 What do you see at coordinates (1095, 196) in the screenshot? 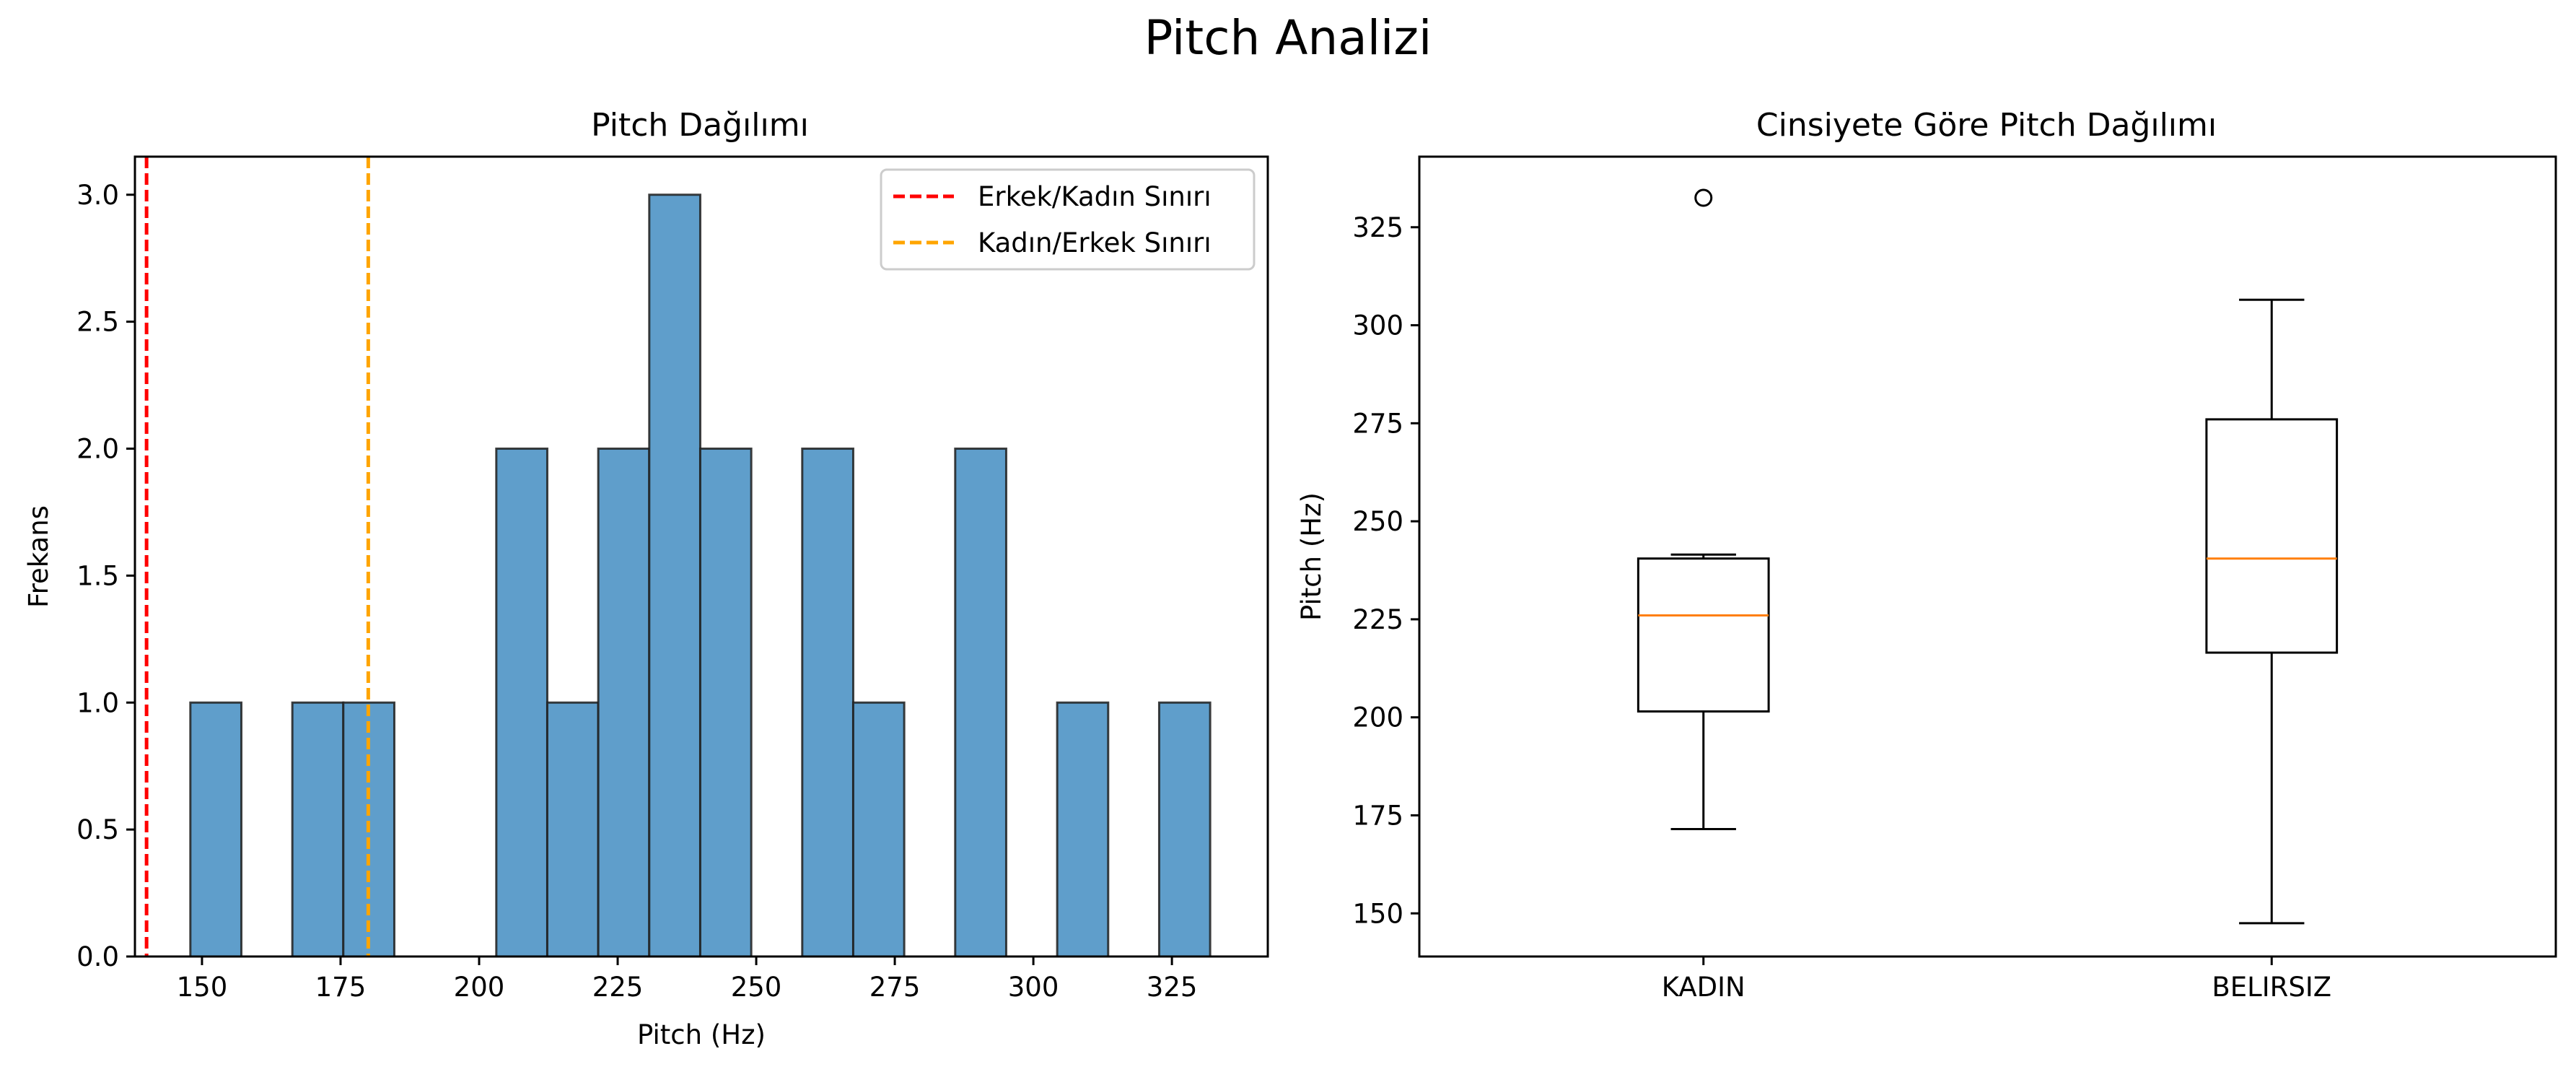
I see `legend-label-erkek-kadin: Erkek/Kadın Sınırı` at bounding box center [1095, 196].